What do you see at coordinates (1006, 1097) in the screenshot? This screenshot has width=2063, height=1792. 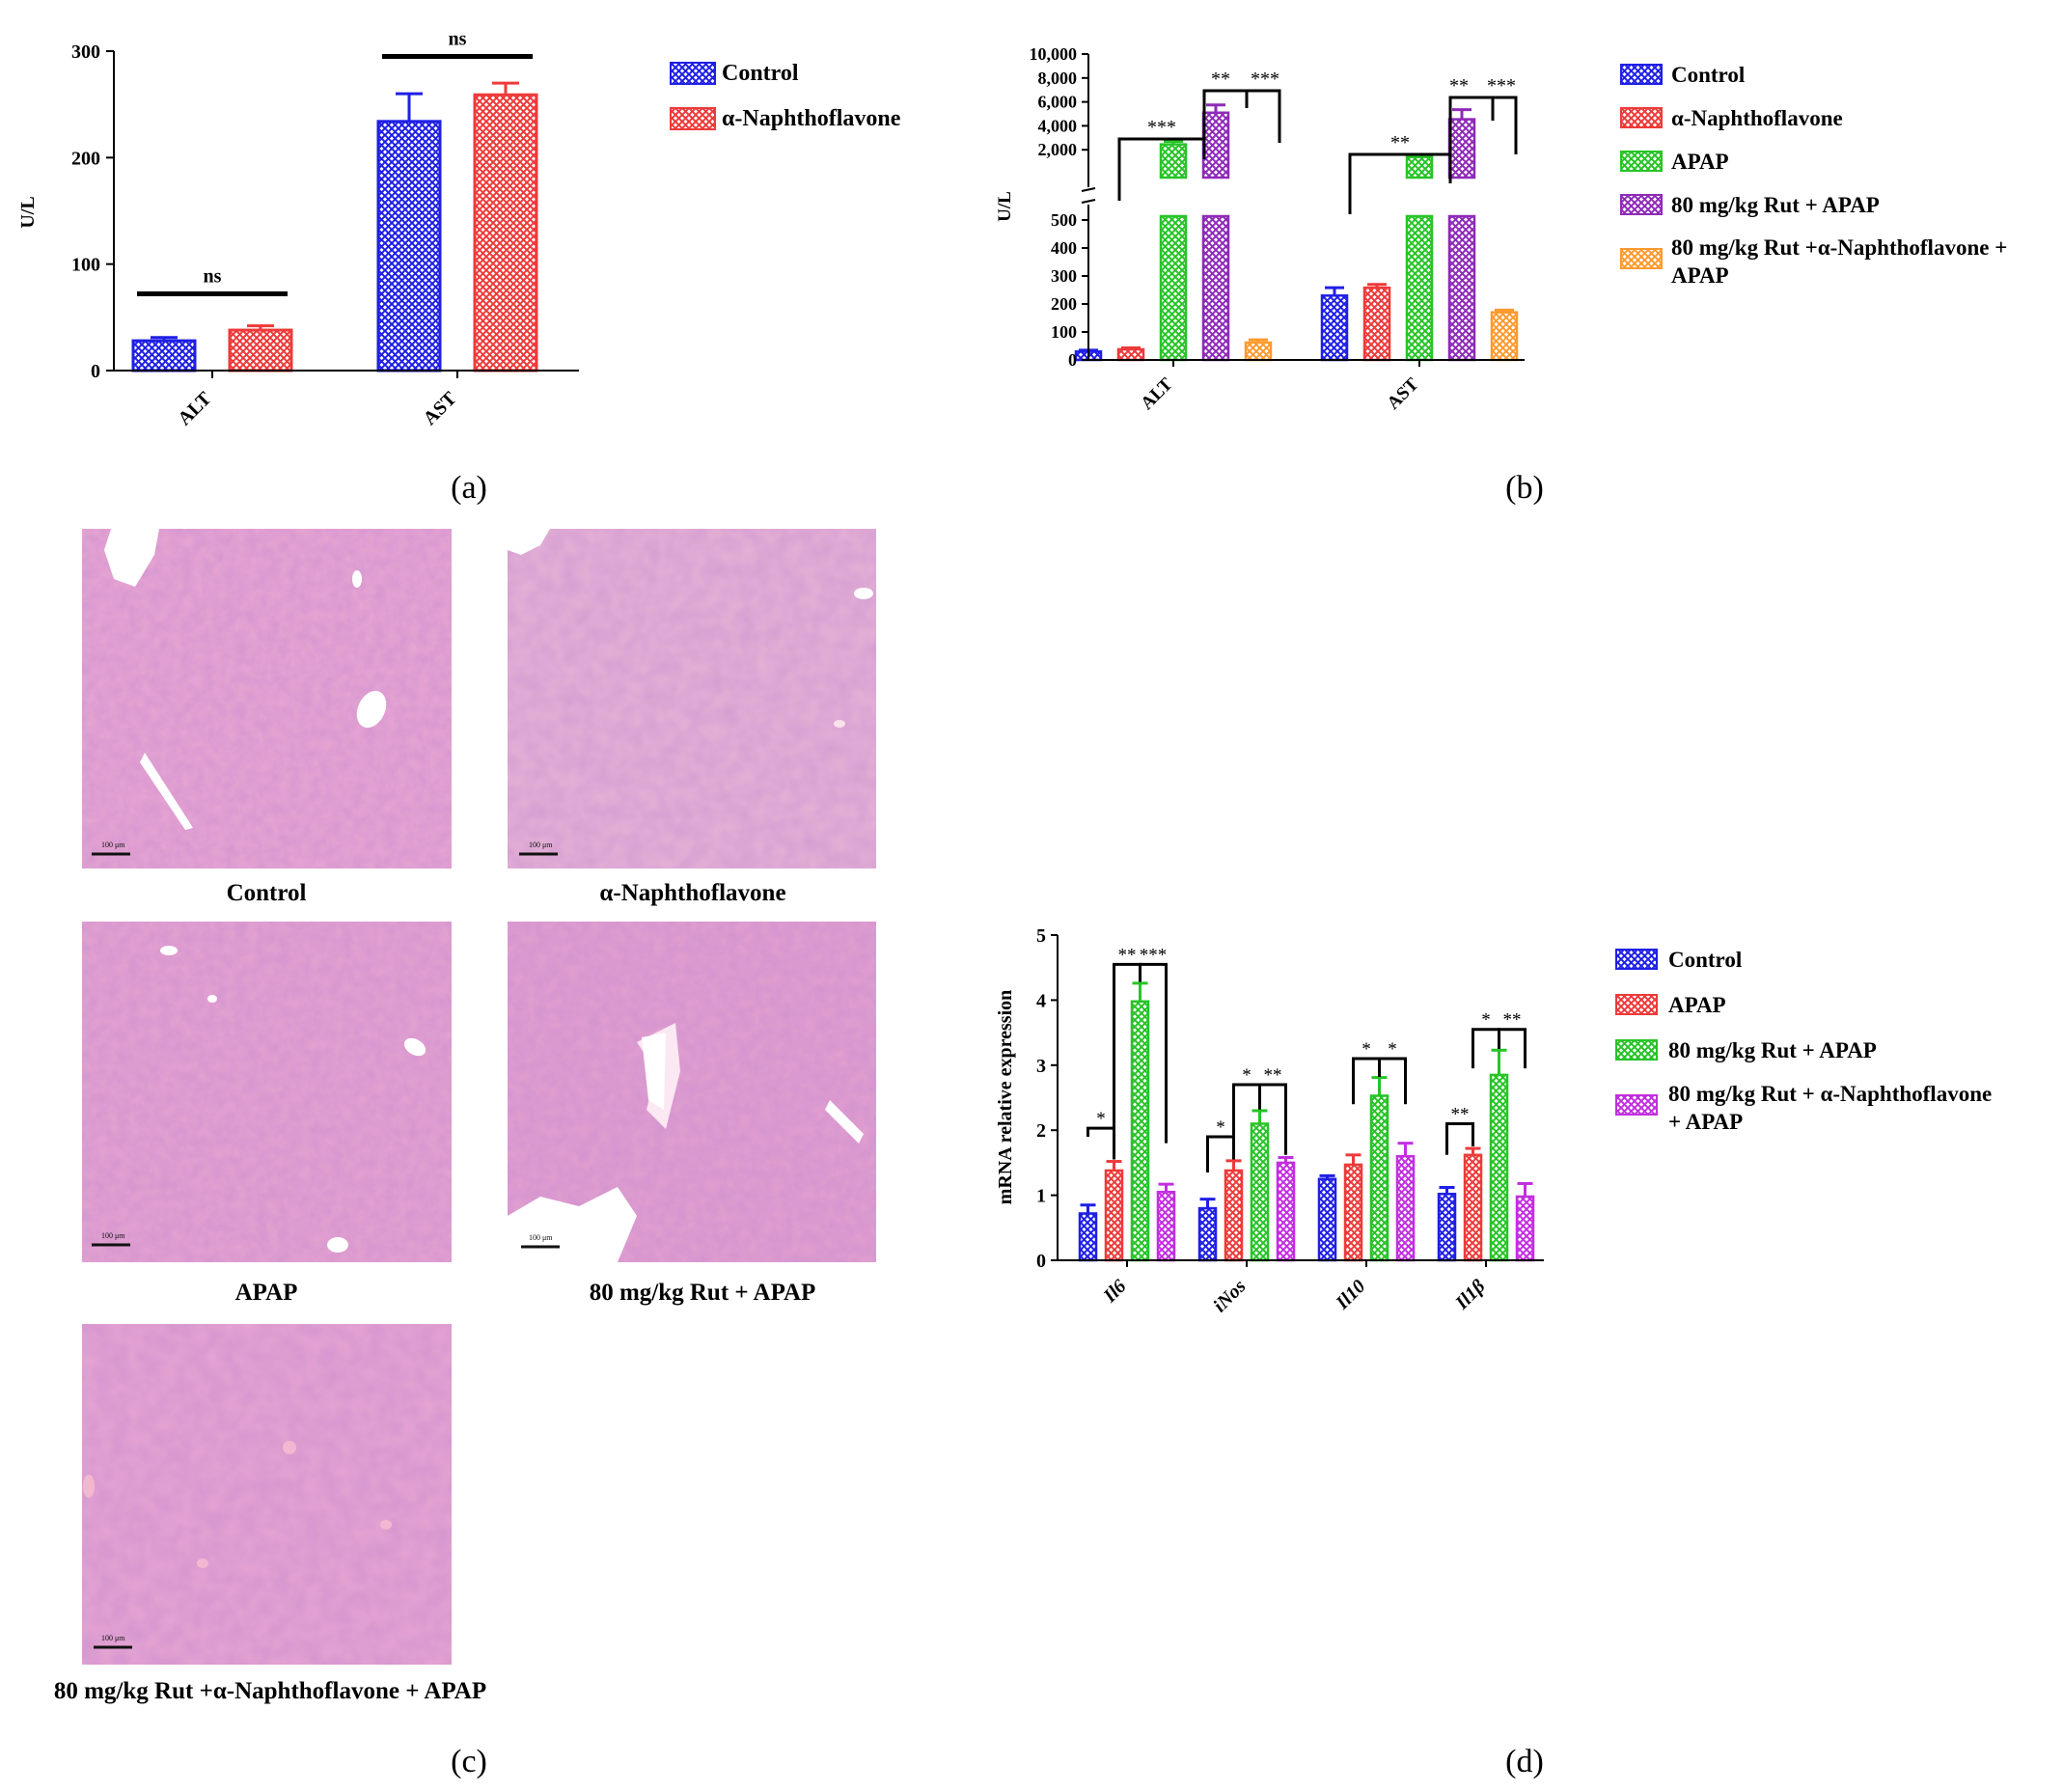 I see `y-axis-label: mRNA relative expression` at bounding box center [1006, 1097].